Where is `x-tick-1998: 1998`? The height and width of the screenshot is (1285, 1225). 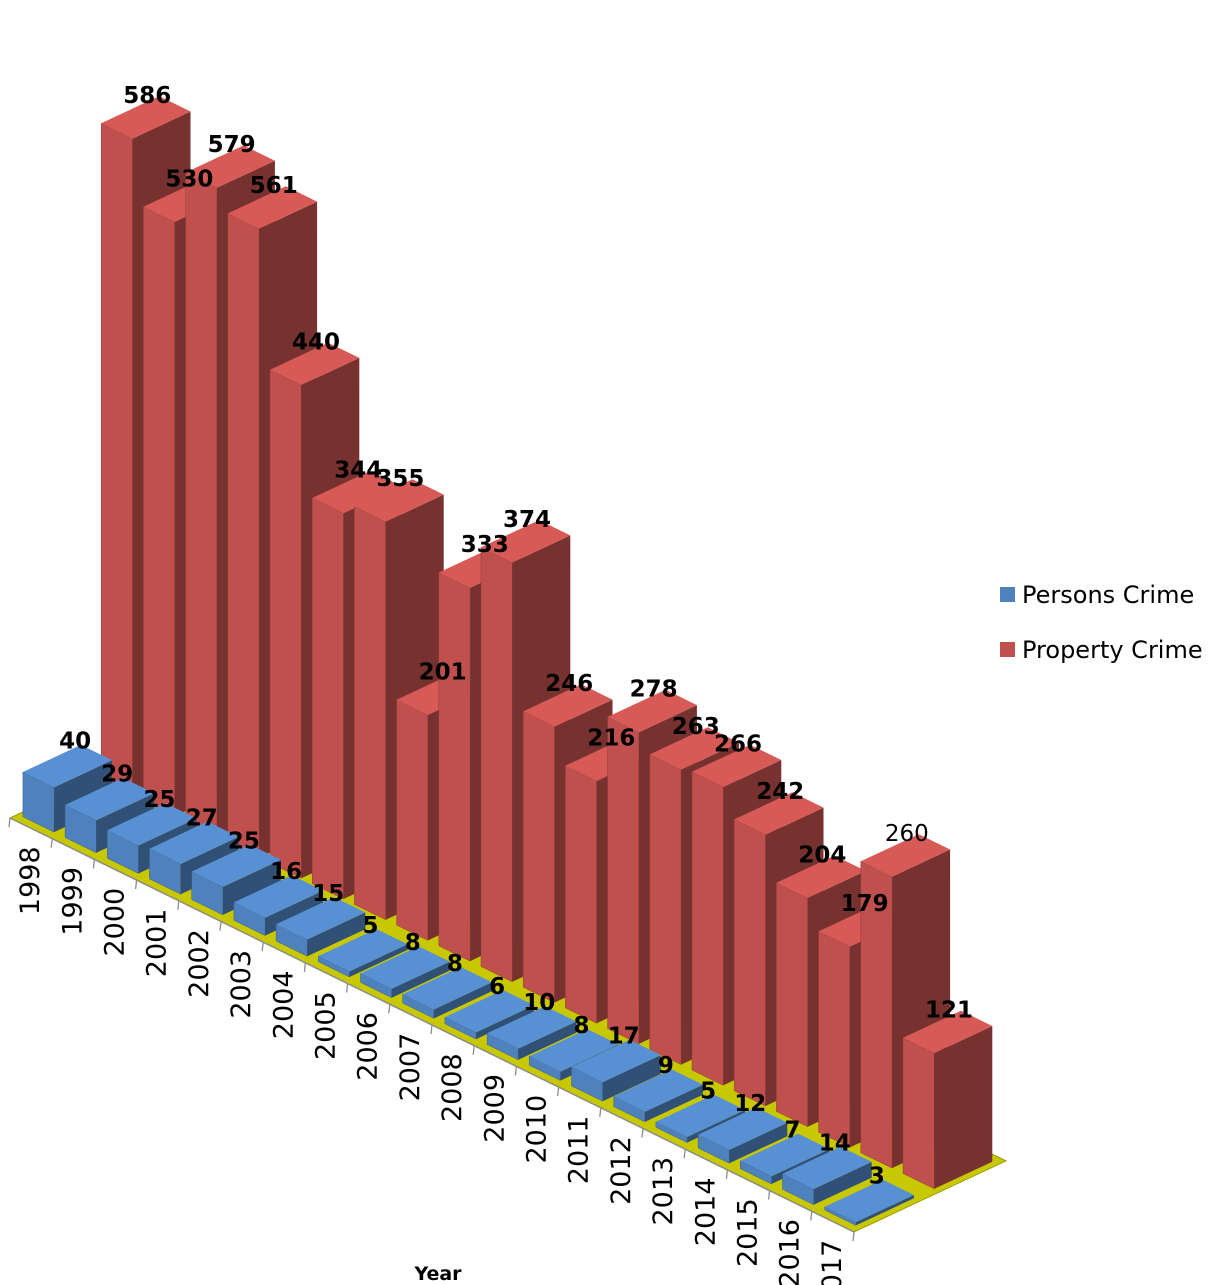 x-tick-1998: 1998 is located at coordinates (30, 880).